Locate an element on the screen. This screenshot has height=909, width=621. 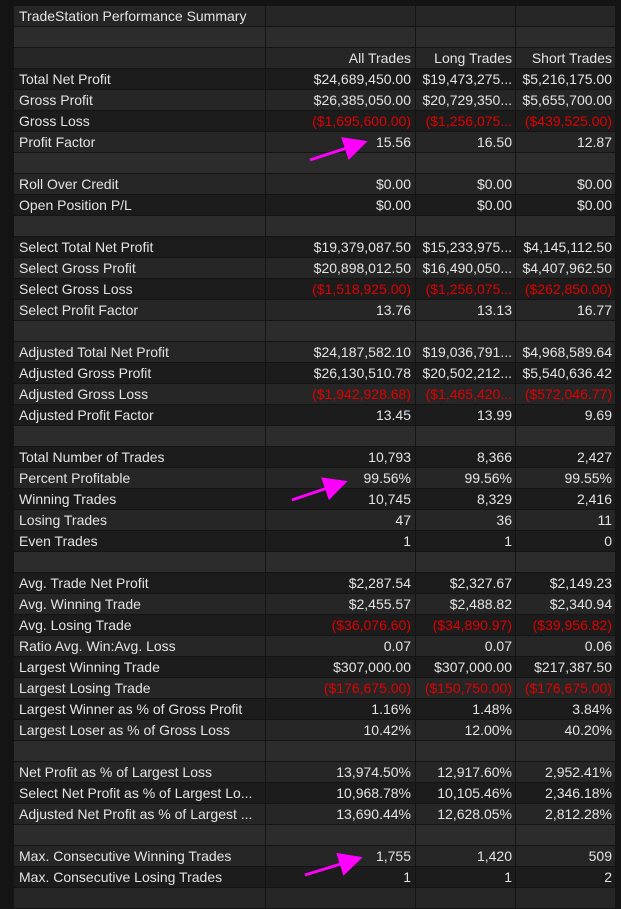
cell: 13,690.44% is located at coordinates (340, 814).